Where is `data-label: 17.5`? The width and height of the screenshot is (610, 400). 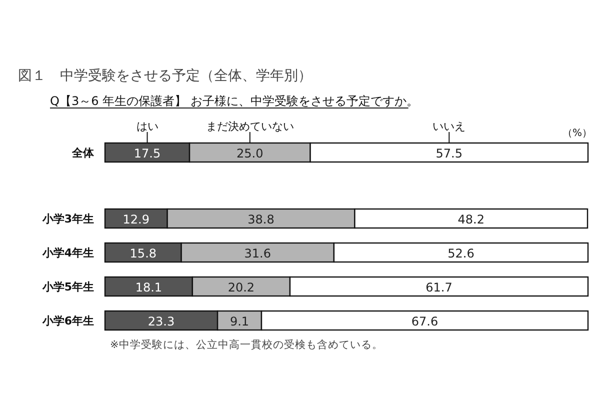
data-label: 17.5 is located at coordinates (147, 153).